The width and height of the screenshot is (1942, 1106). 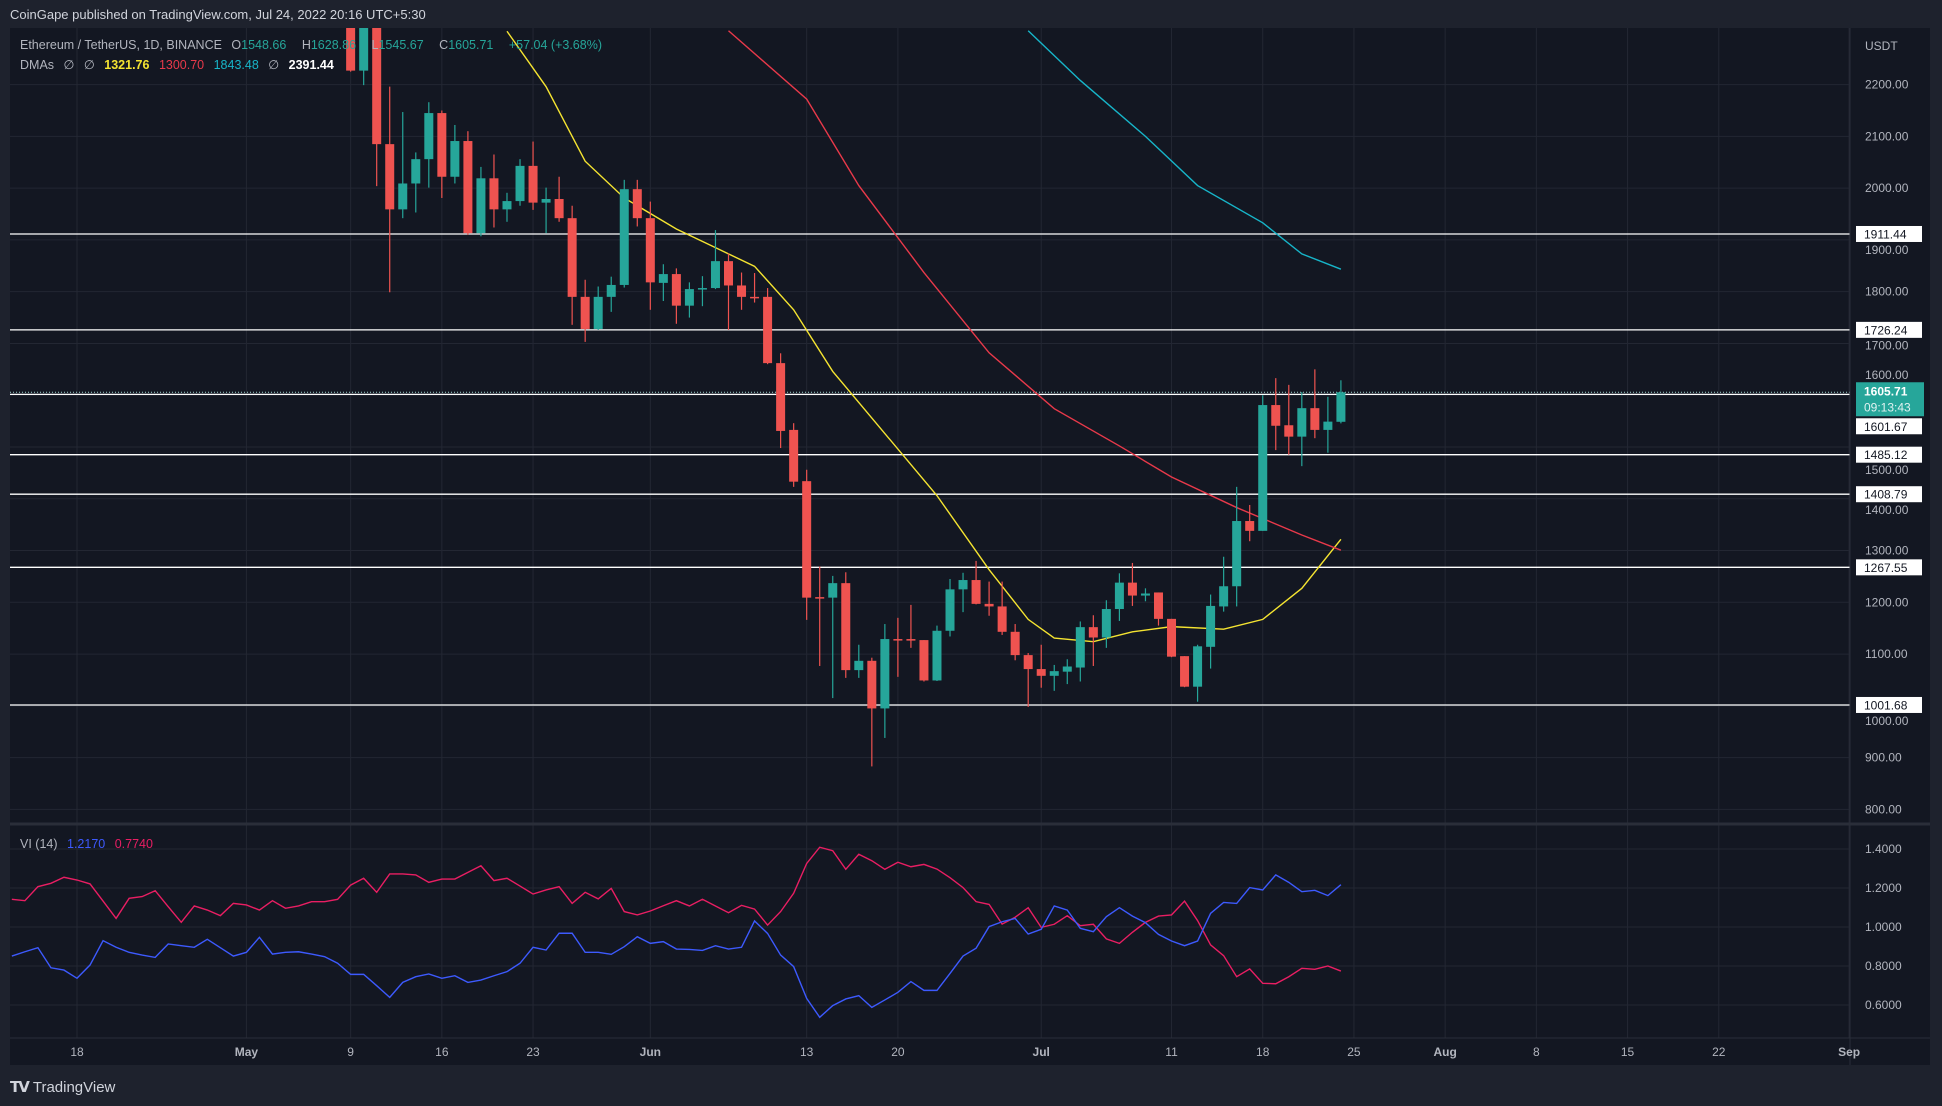 What do you see at coordinates (1883, 1005) in the screenshot?
I see `vi-axis-tick: 0.6000` at bounding box center [1883, 1005].